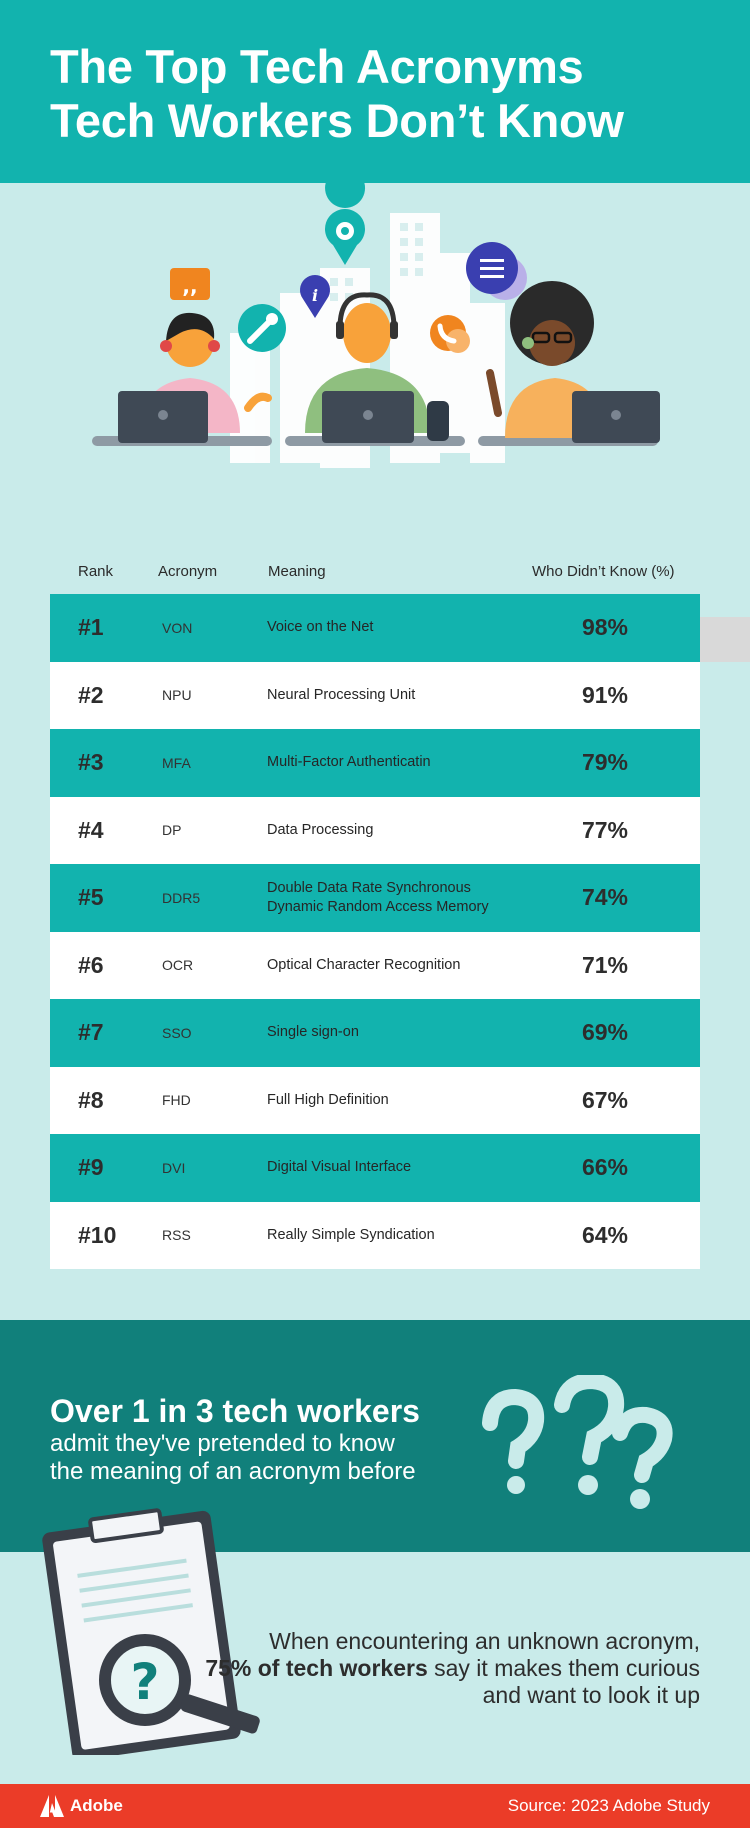  I want to click on acronym-cell: SSO, so click(177, 1032).